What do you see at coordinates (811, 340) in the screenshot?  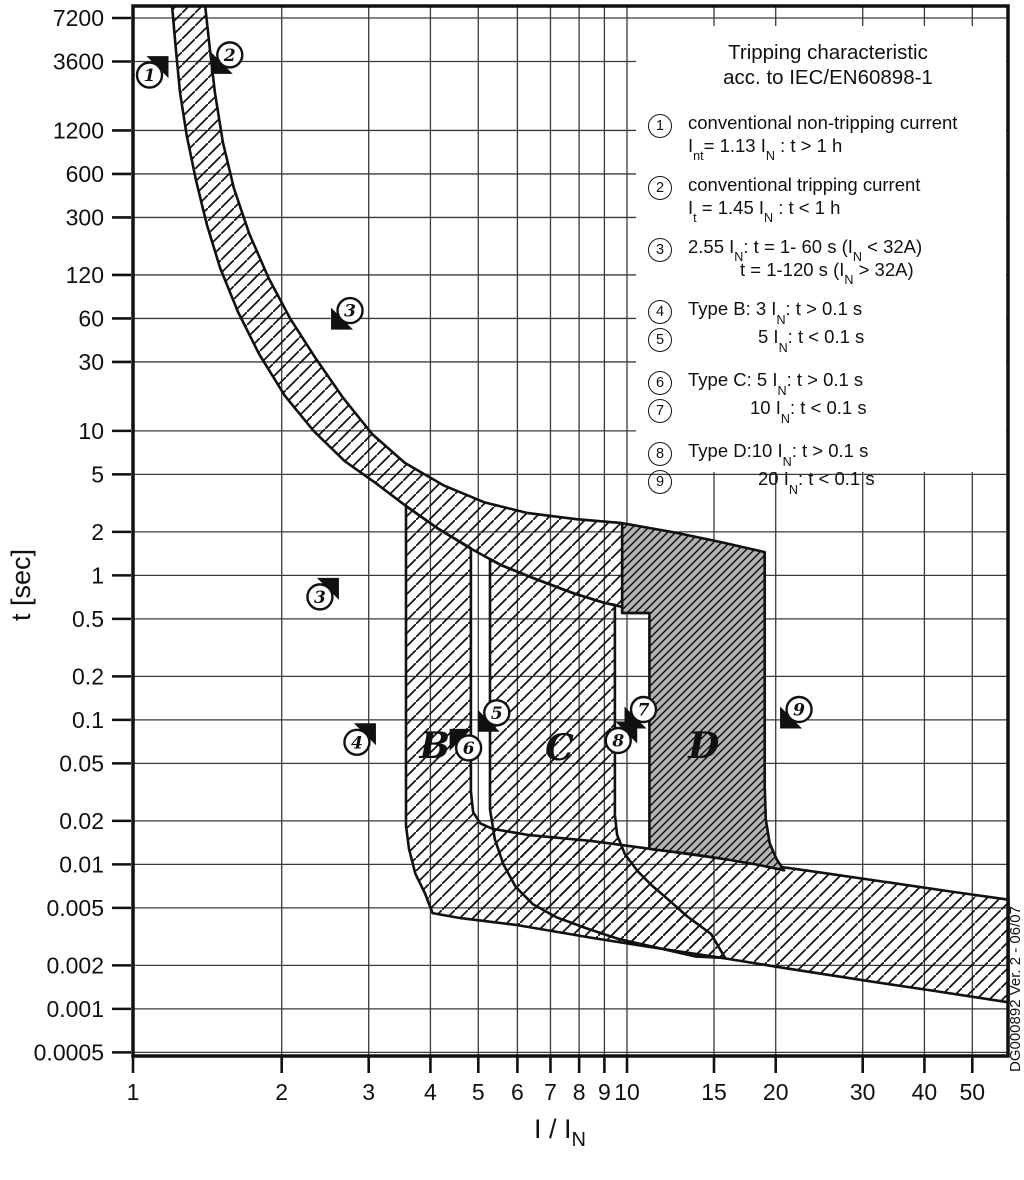 I see `legend-item-line: 5 IN: t < 0.1 s` at bounding box center [811, 340].